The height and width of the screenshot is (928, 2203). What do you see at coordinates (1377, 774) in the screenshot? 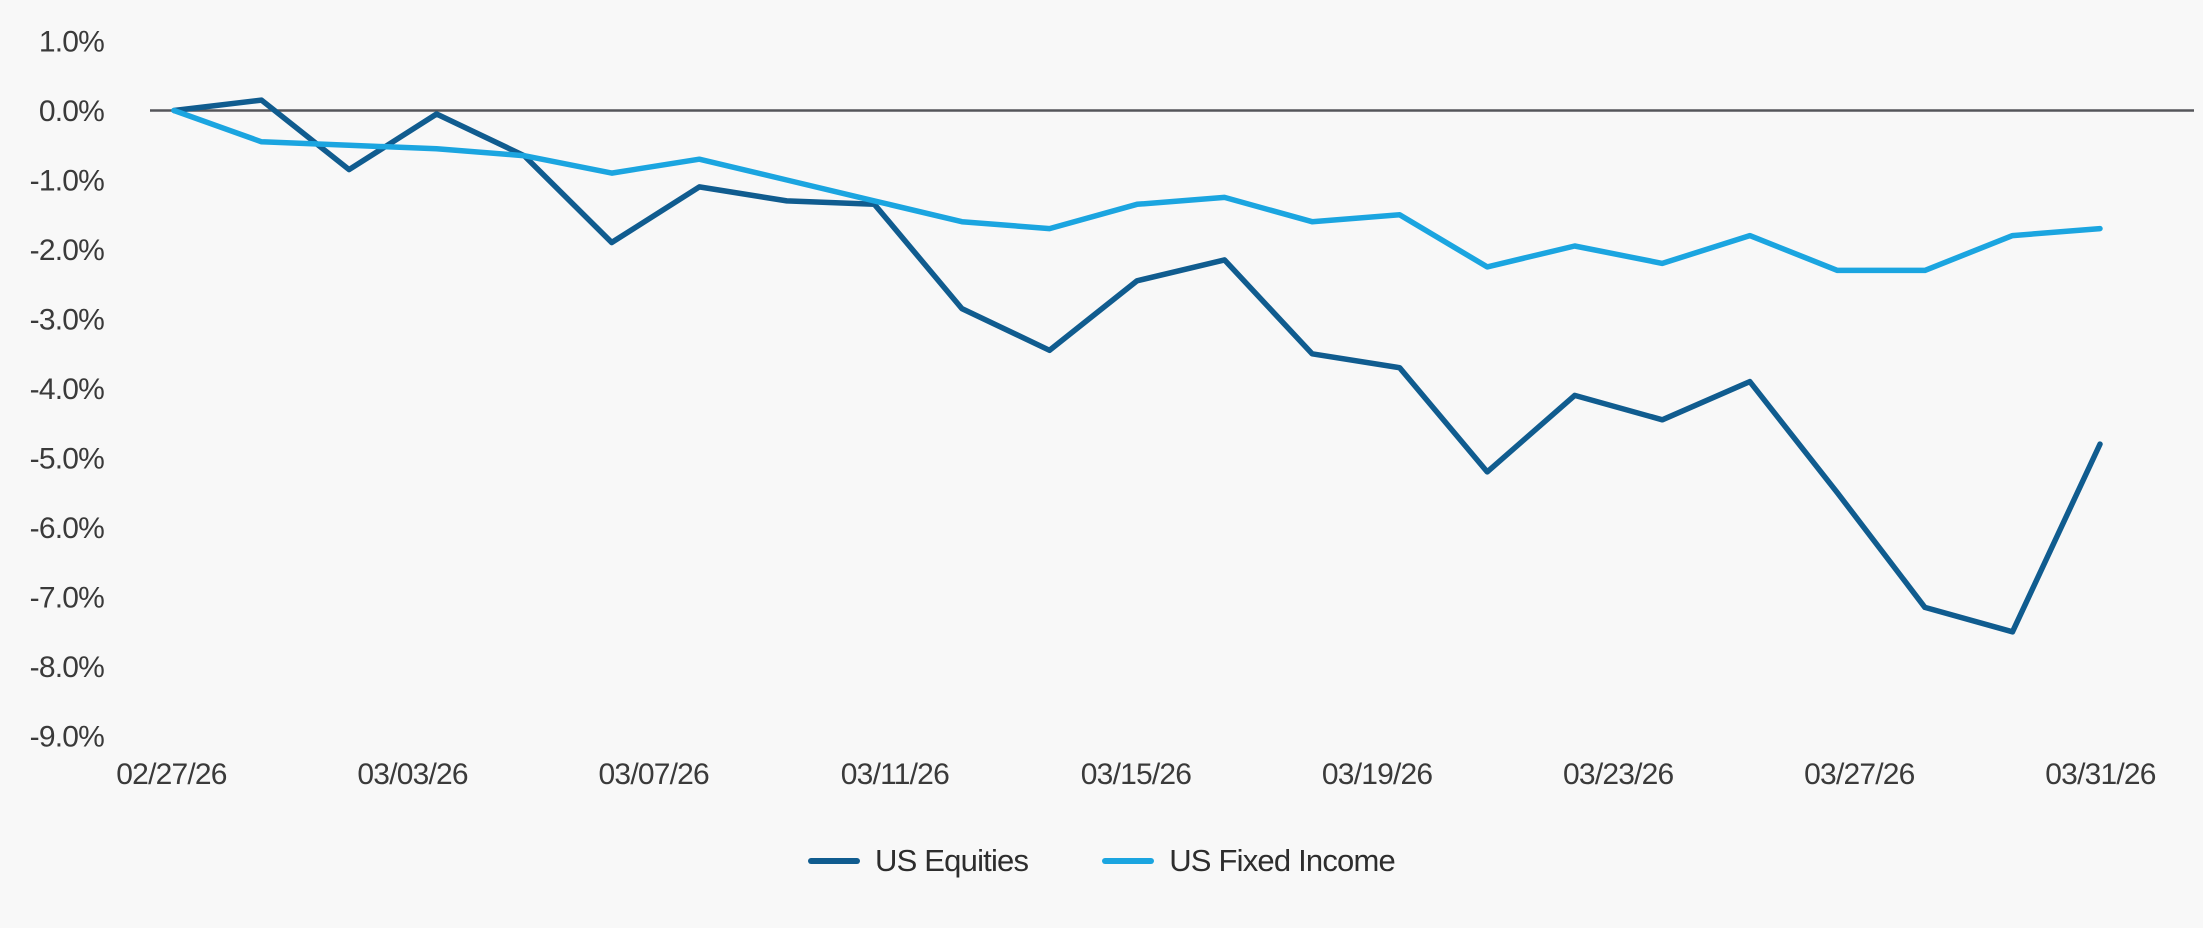
I see `x-tick-label: 03/19/26` at bounding box center [1377, 774].